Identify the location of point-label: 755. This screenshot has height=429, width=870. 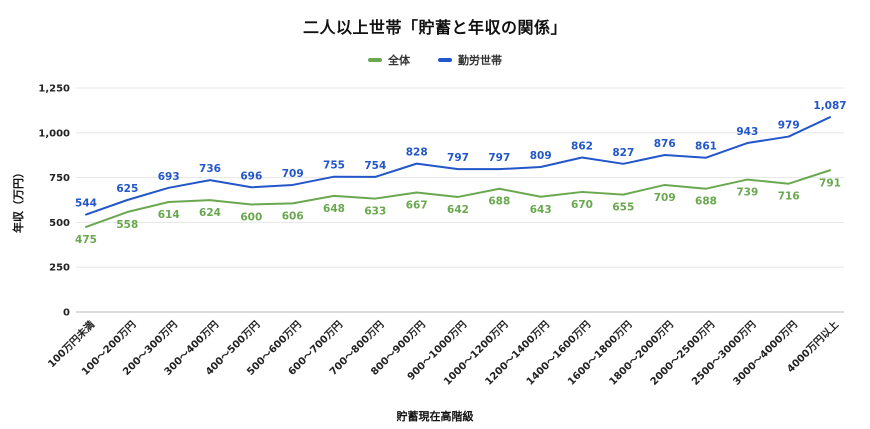
(334, 166).